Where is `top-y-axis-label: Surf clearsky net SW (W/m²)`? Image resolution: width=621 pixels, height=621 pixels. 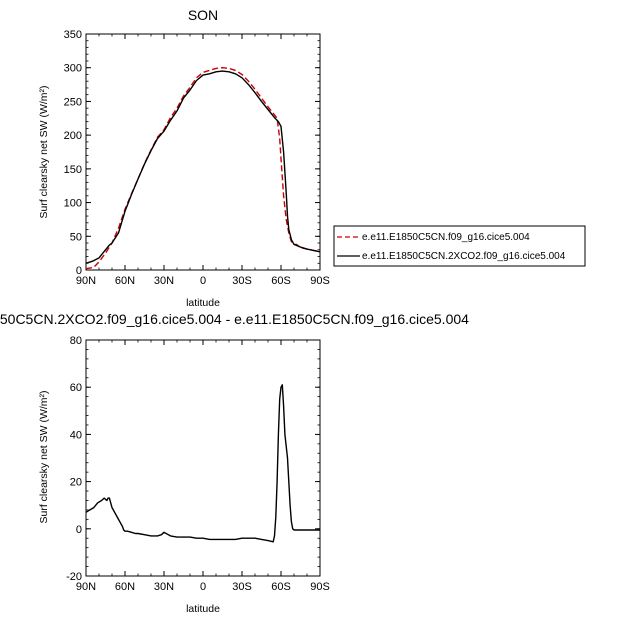 top-y-axis-label: Surf clearsky net SW (W/m²) is located at coordinates (44, 151).